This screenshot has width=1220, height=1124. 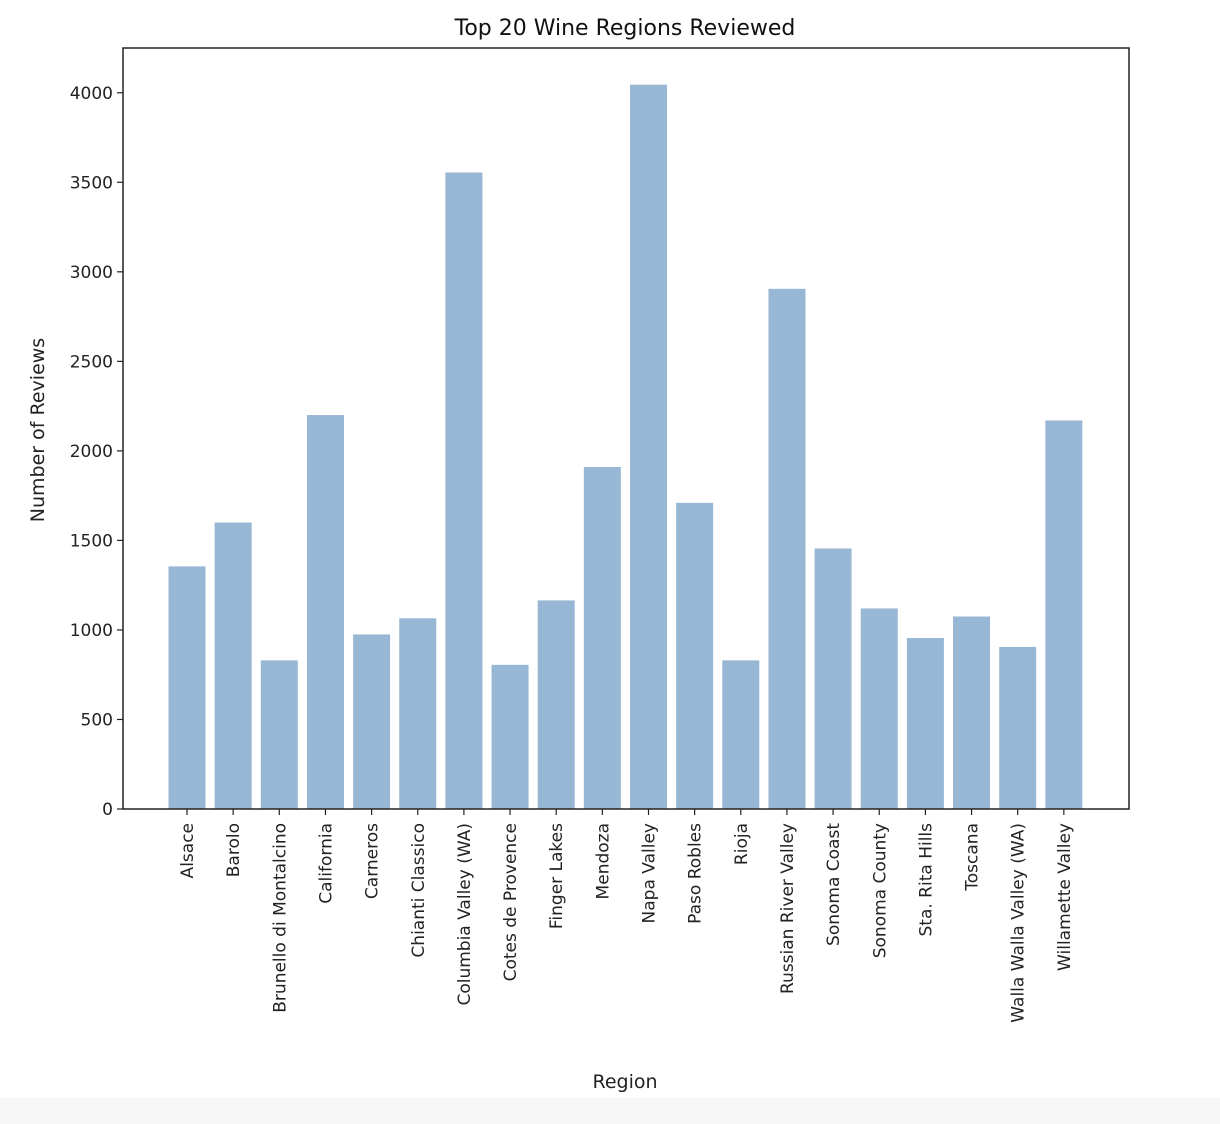 What do you see at coordinates (625, 28) in the screenshot?
I see `chart-title: Top 20 Wine Regions Reviewed` at bounding box center [625, 28].